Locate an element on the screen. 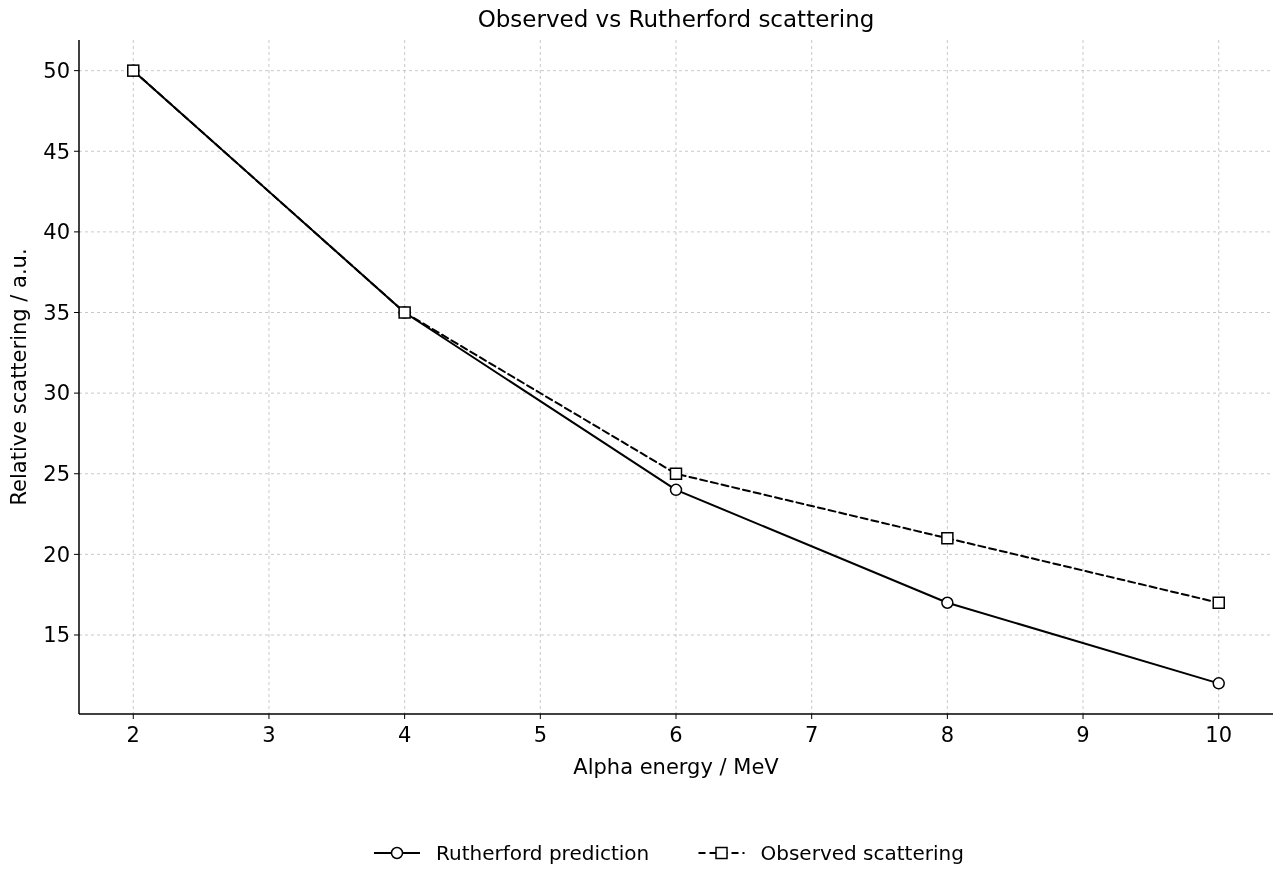  x-tick-label: 3 is located at coordinates (269, 735).